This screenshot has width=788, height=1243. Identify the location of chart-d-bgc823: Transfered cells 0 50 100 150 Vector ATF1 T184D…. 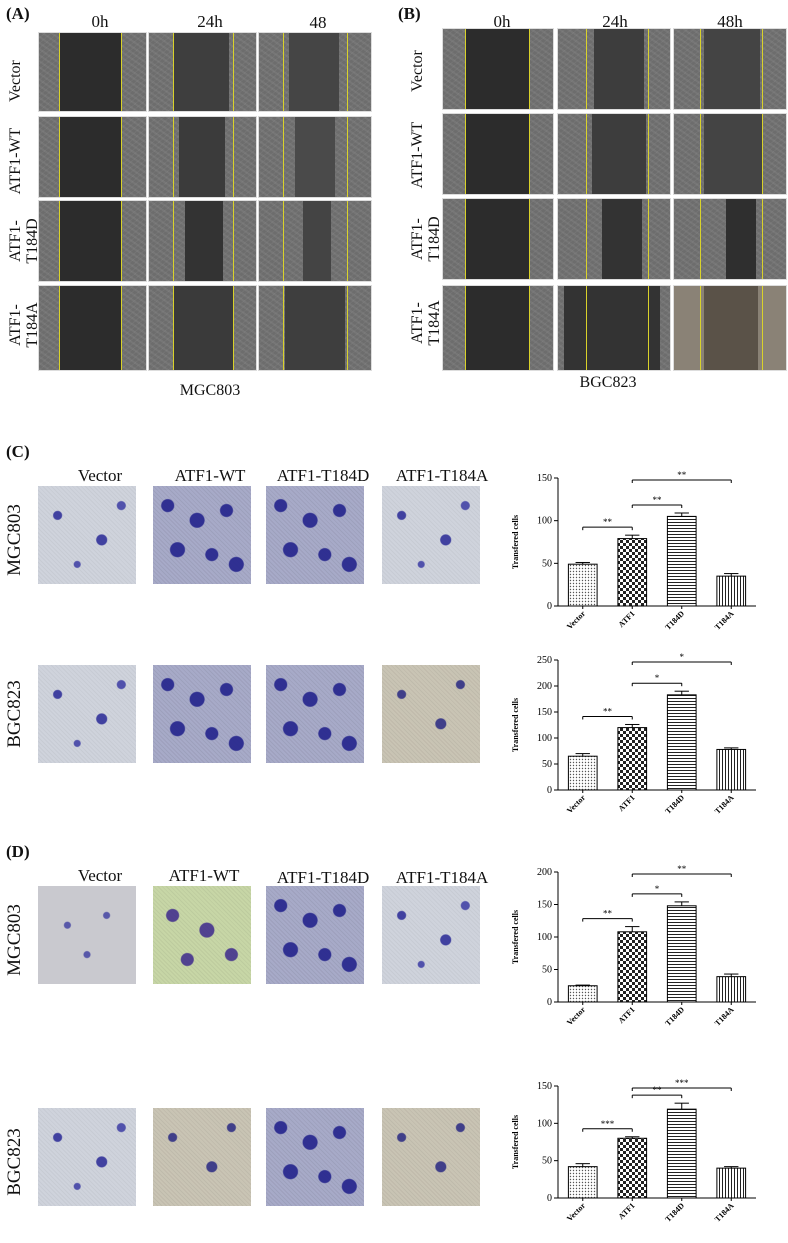
(641, 1157).